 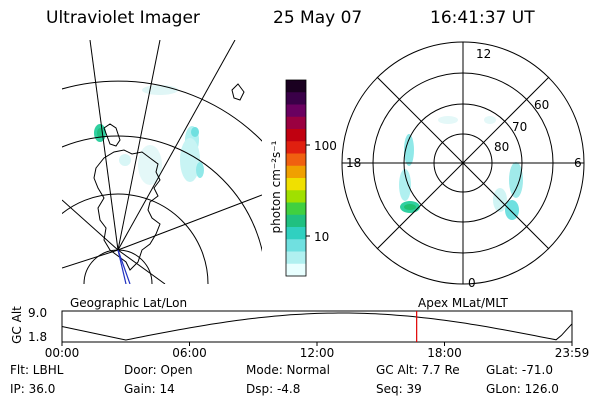 I want to click on strip-xtick-label: 06:00, so click(x=189, y=353).